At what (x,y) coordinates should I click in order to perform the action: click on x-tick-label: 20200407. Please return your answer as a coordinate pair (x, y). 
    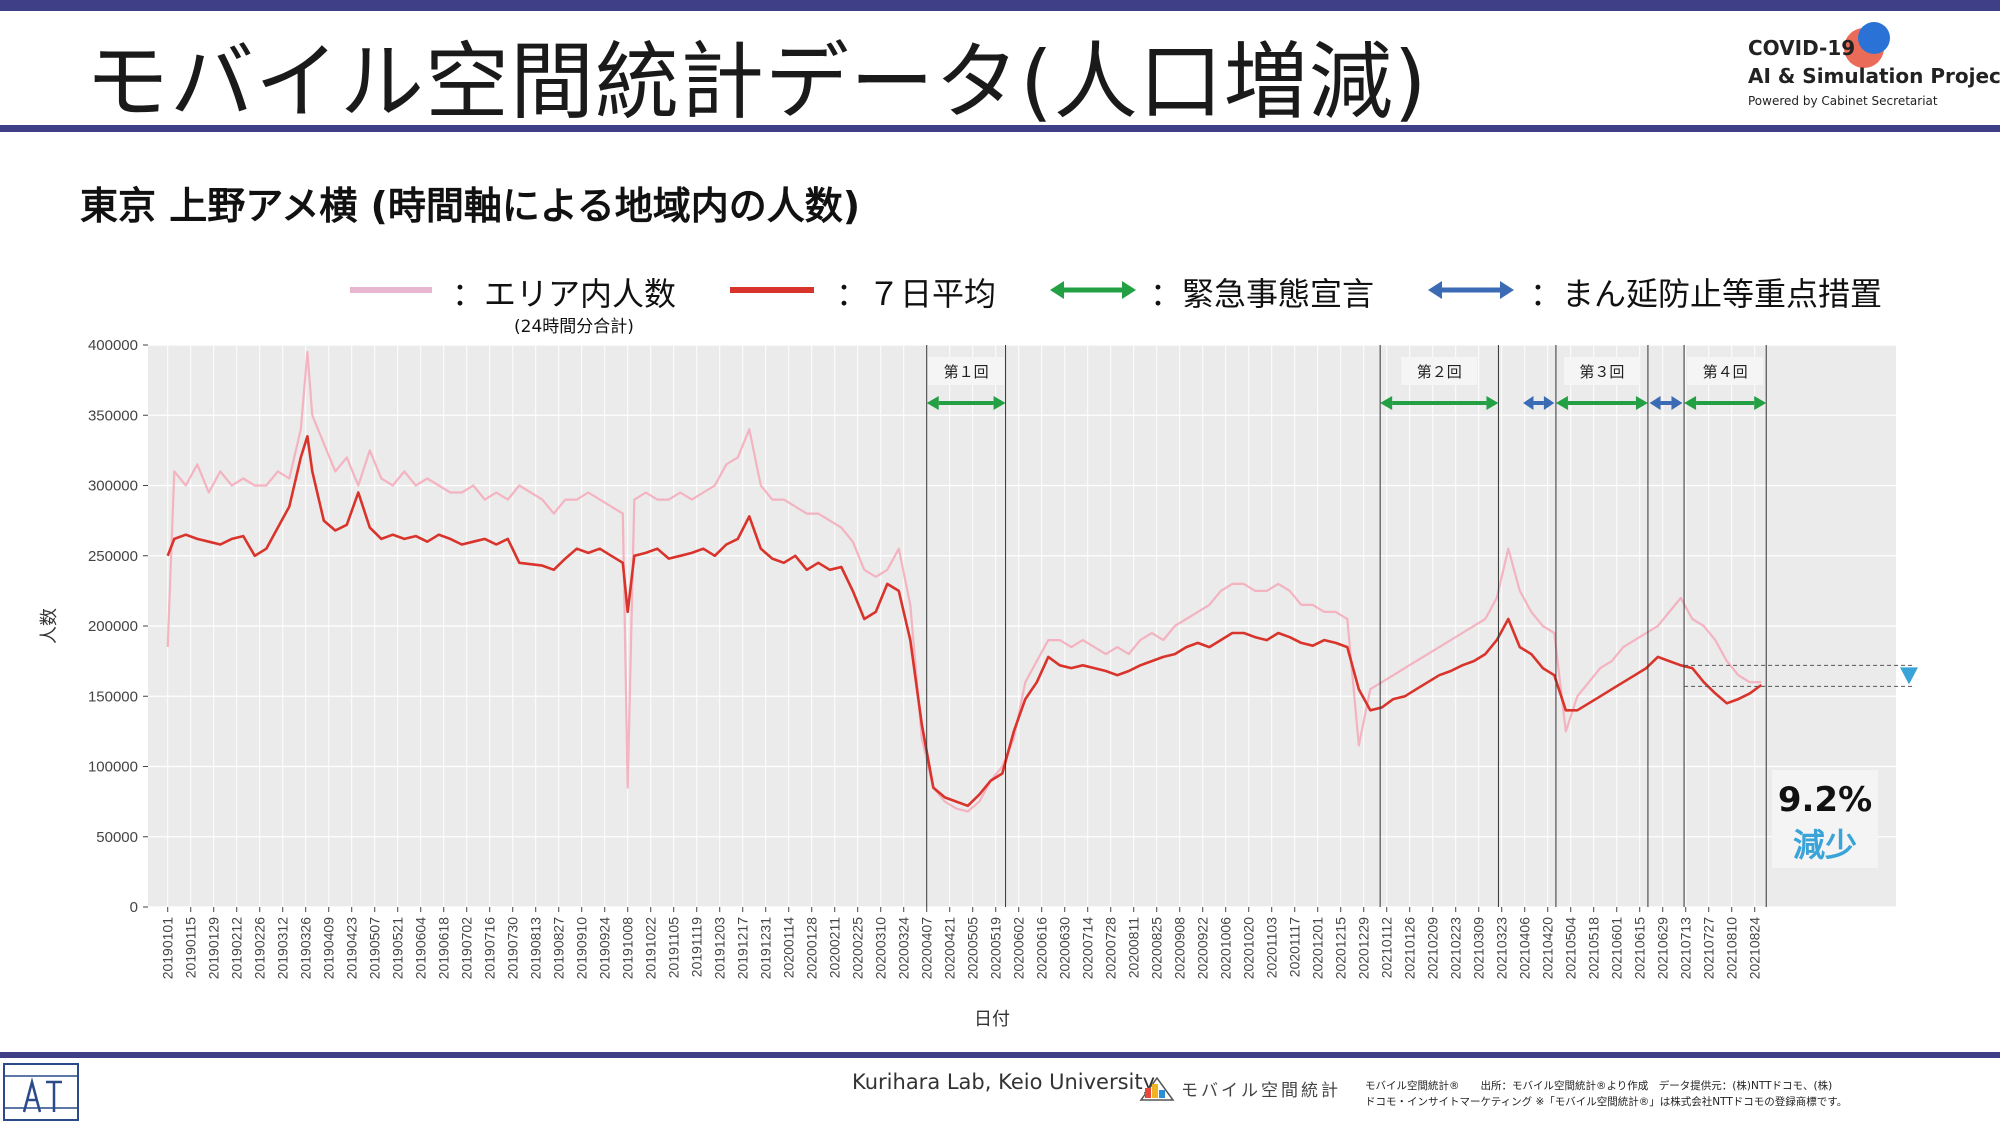
    Looking at the image, I should click on (927, 948).